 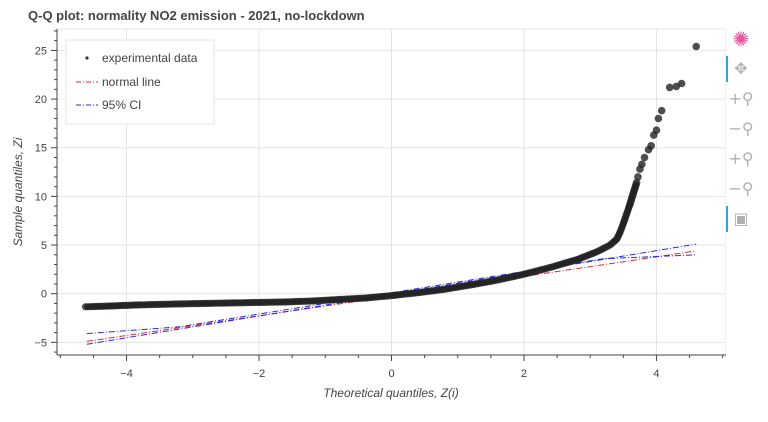 I want to click on bokeh-logo-icon: ✺, so click(x=741, y=39).